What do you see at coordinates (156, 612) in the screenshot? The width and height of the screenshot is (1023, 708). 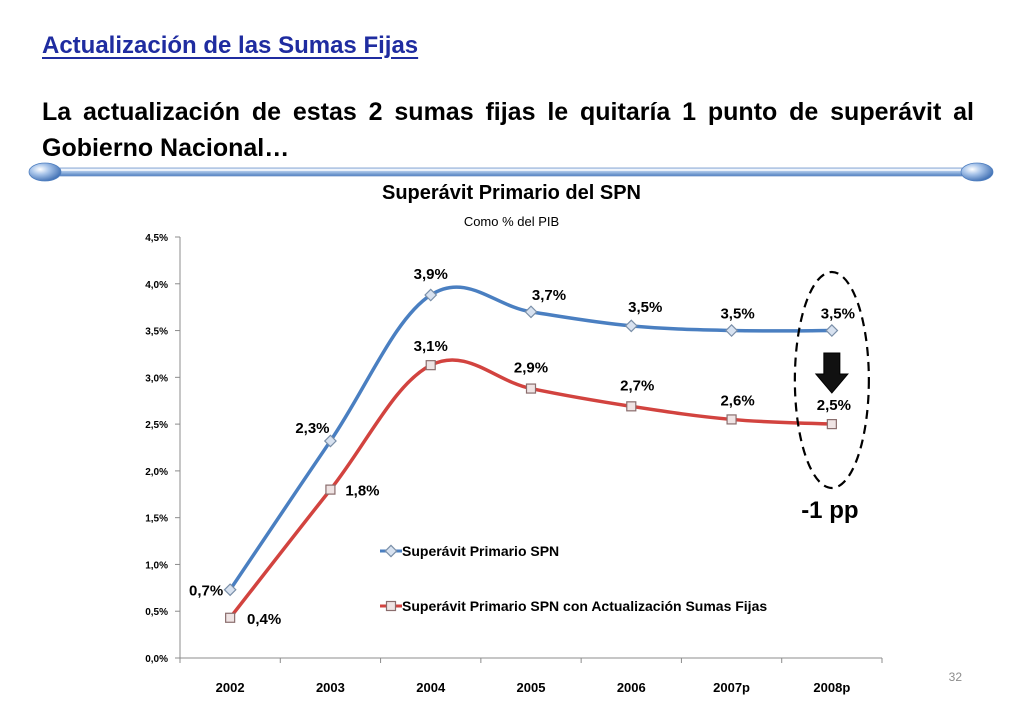 I see `y-tick-label: 0,5%` at bounding box center [156, 612].